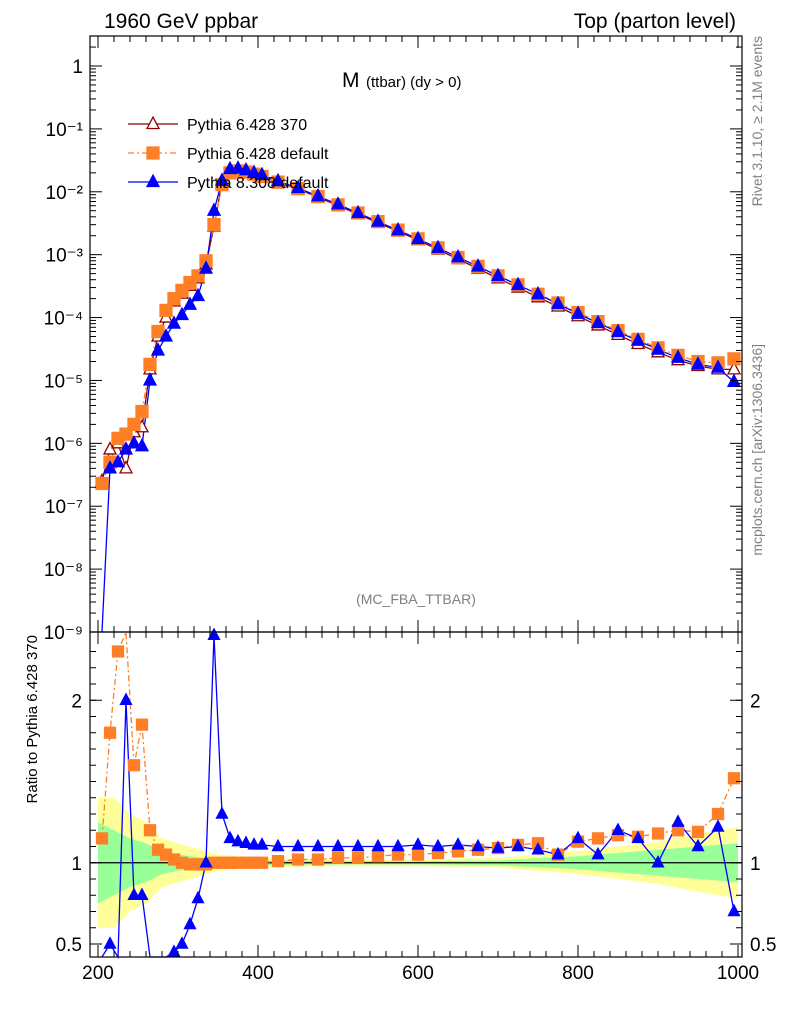 The image size is (786, 1024). Describe the element at coordinates (258, 154) in the screenshot. I see `legend-label-1: Pythia 6.428 default` at that location.